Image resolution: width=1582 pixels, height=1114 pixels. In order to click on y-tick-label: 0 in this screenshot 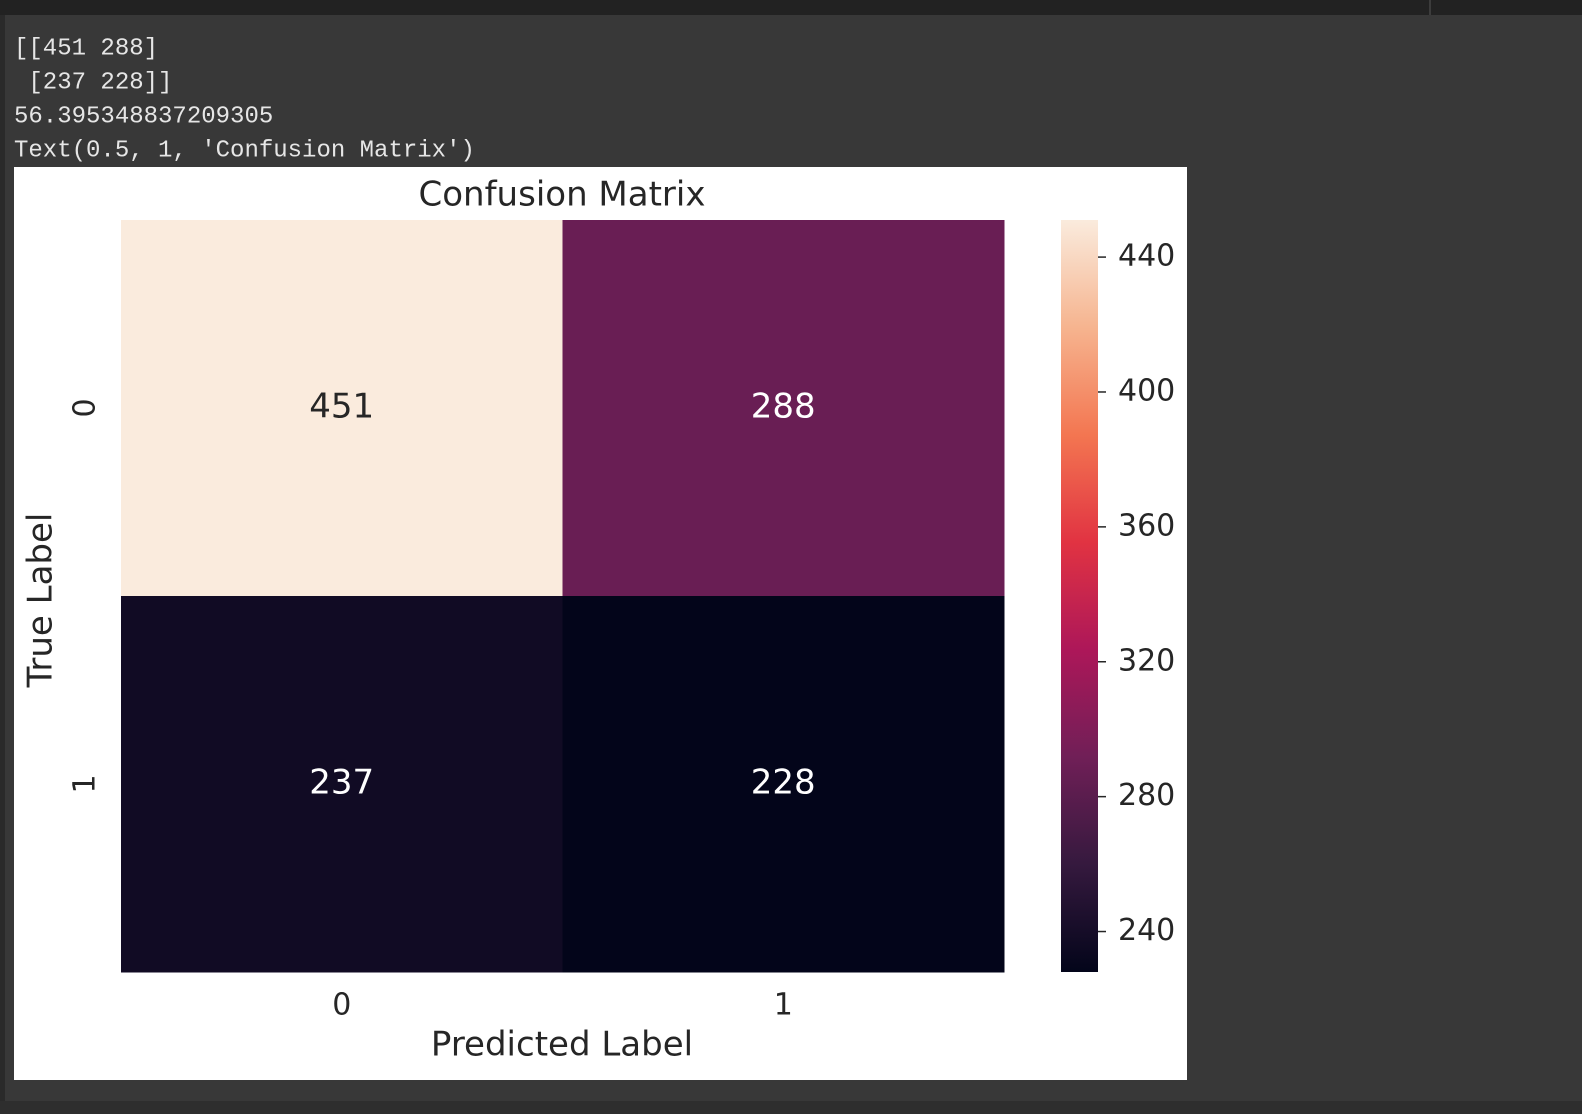, I will do `click(85, 407)`.